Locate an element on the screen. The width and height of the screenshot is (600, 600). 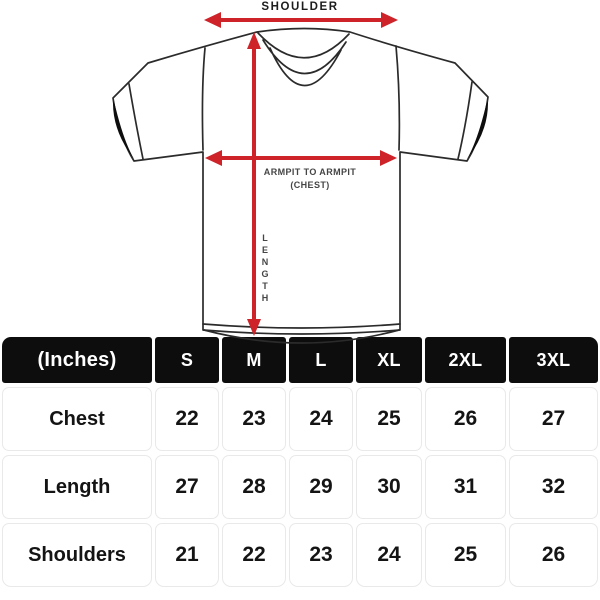
hem-stitch-line is located at coordinates (301, 326).